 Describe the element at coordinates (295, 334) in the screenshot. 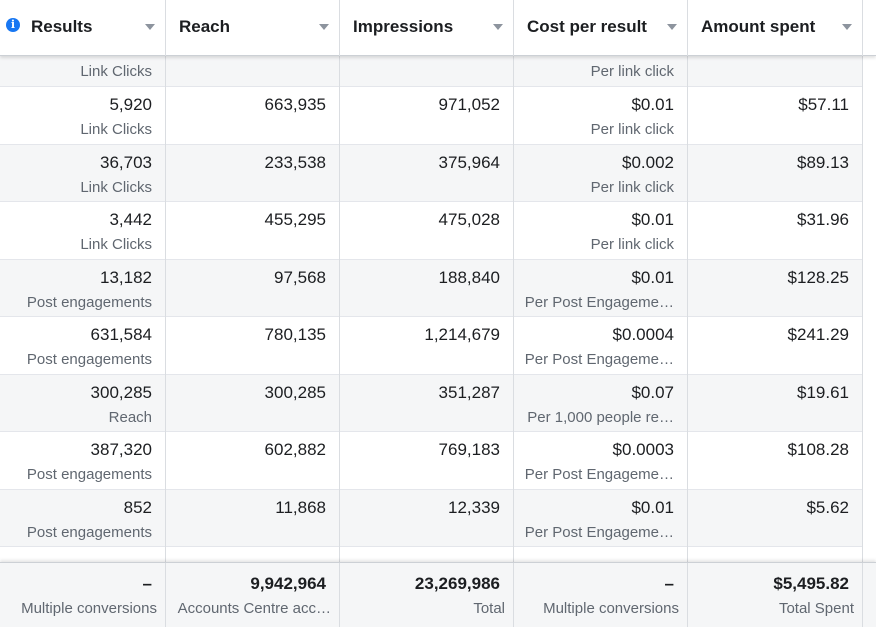

I see `cell-value: 780,135` at that location.